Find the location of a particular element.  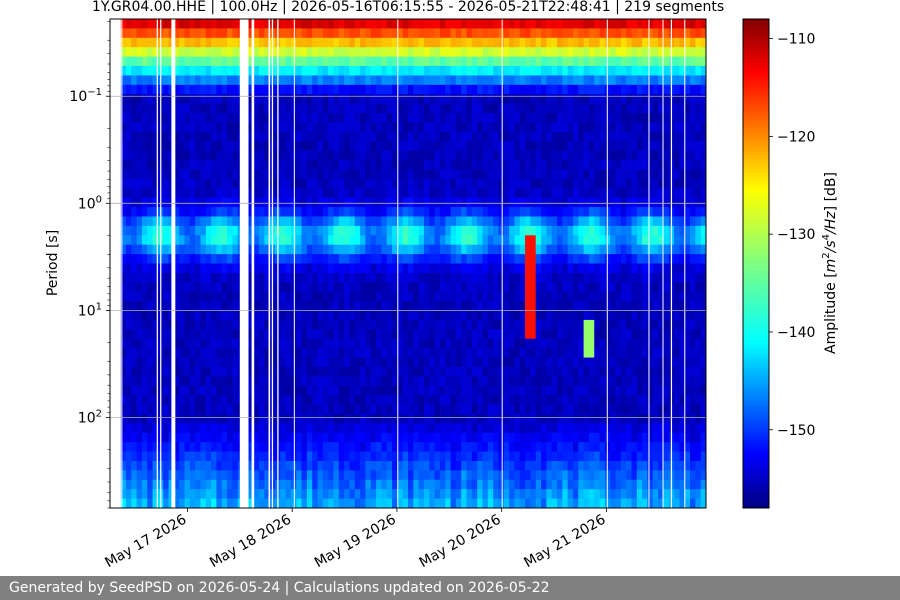

y-axis-label: Period [s] is located at coordinates (53, 263).